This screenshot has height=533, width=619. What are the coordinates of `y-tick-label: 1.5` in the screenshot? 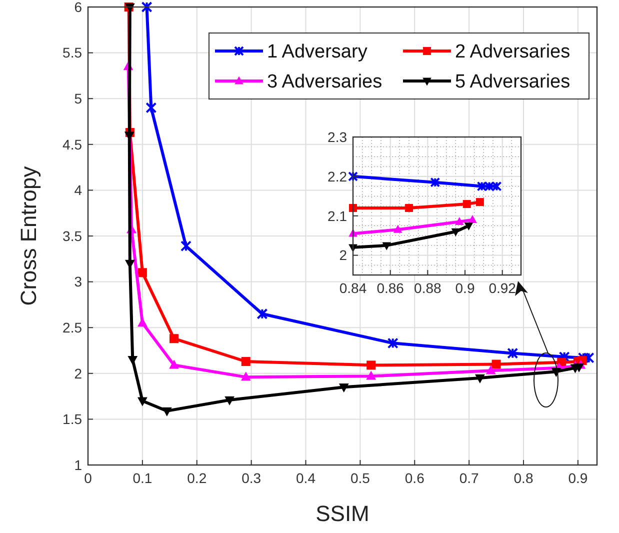 It's located at (72, 419).